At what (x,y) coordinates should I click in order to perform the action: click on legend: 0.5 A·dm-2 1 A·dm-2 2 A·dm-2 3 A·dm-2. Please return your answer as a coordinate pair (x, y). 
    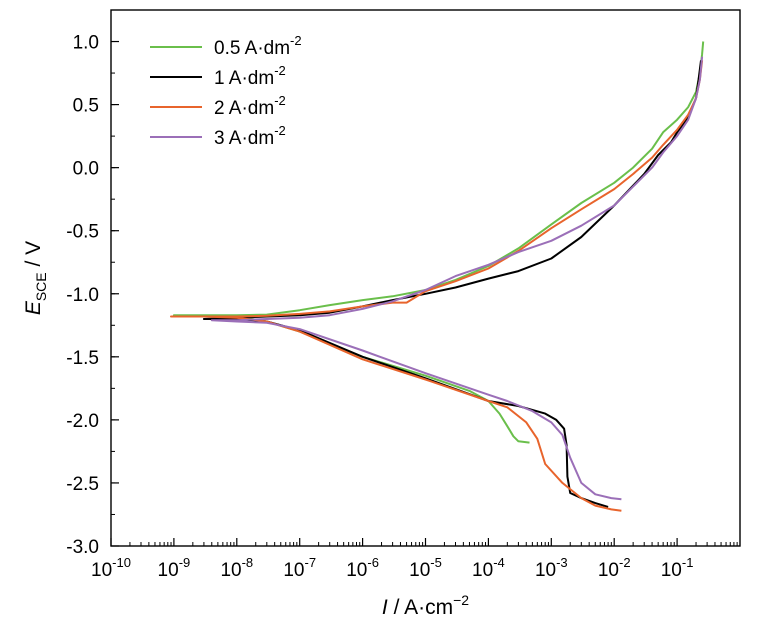
    Looking at the image, I should click on (226, 91).